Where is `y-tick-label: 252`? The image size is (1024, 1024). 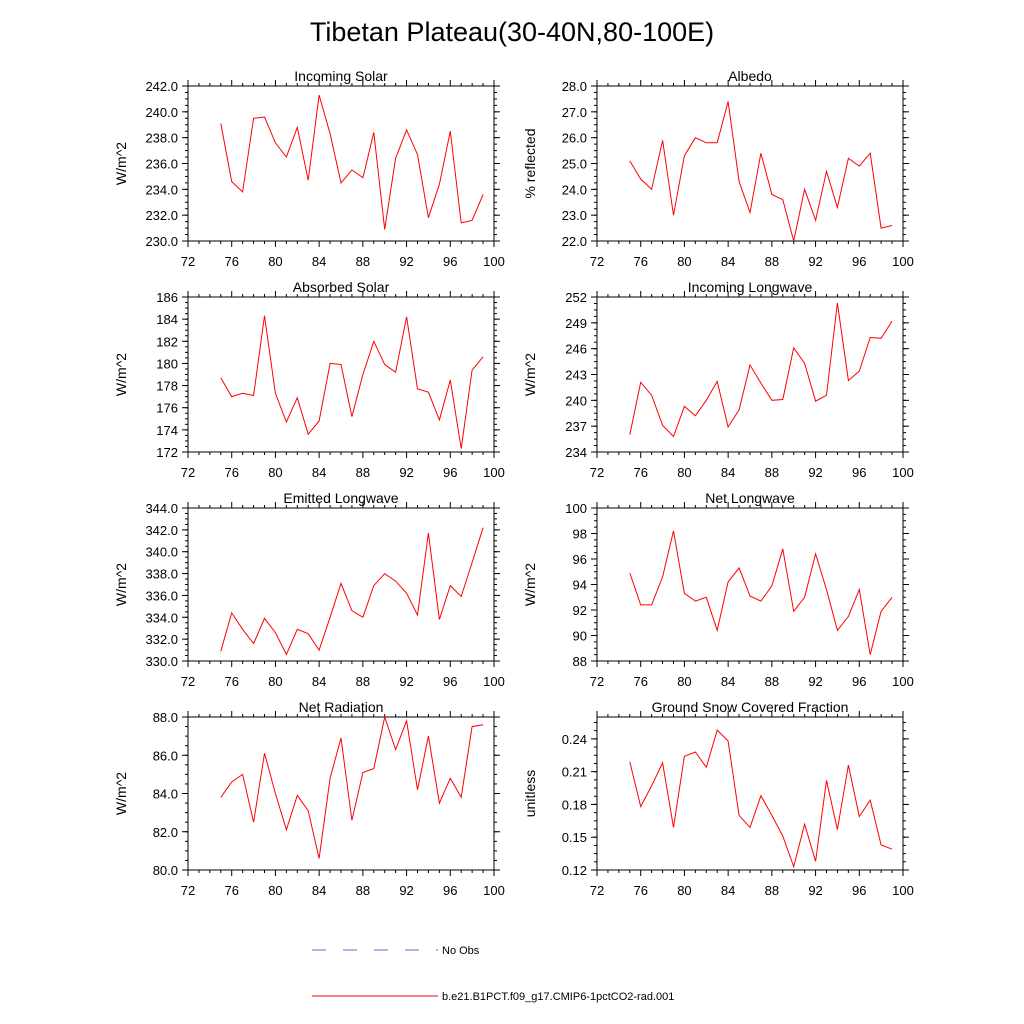
y-tick-label: 252 is located at coordinates (576, 297).